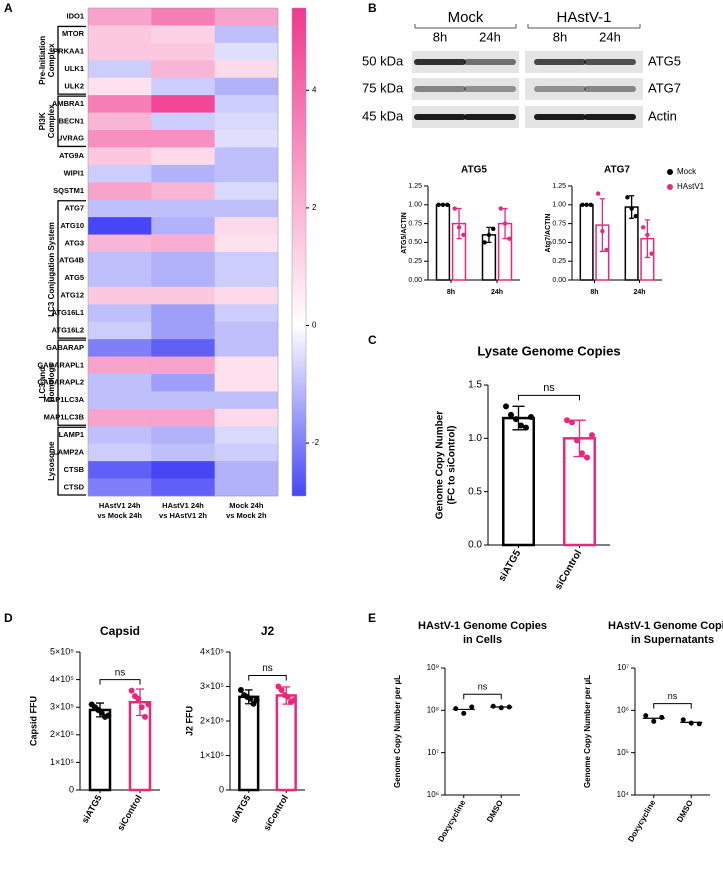  What do you see at coordinates (74, 277) in the screenshot?
I see `row-label: ATG5` at bounding box center [74, 277].